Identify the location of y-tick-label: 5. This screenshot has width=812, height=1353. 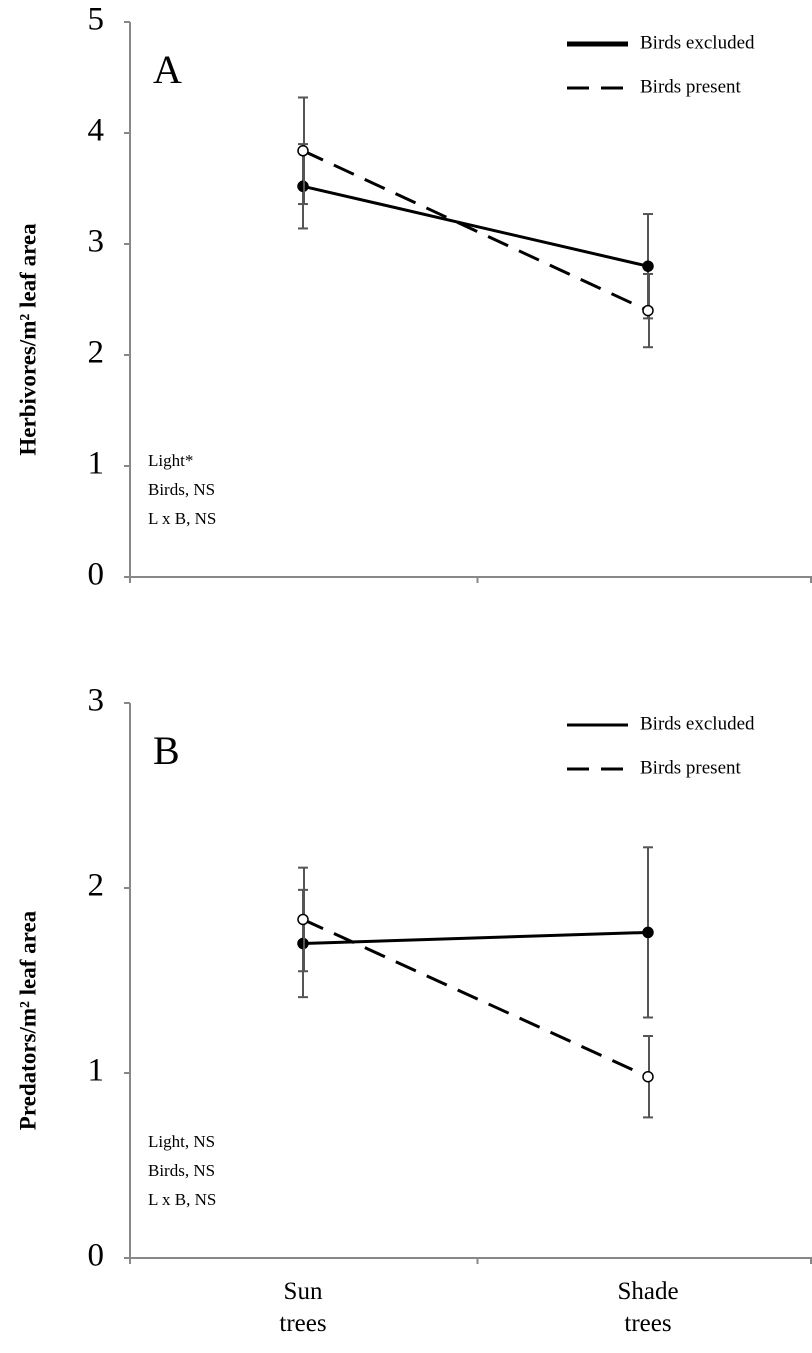
(96, 20).